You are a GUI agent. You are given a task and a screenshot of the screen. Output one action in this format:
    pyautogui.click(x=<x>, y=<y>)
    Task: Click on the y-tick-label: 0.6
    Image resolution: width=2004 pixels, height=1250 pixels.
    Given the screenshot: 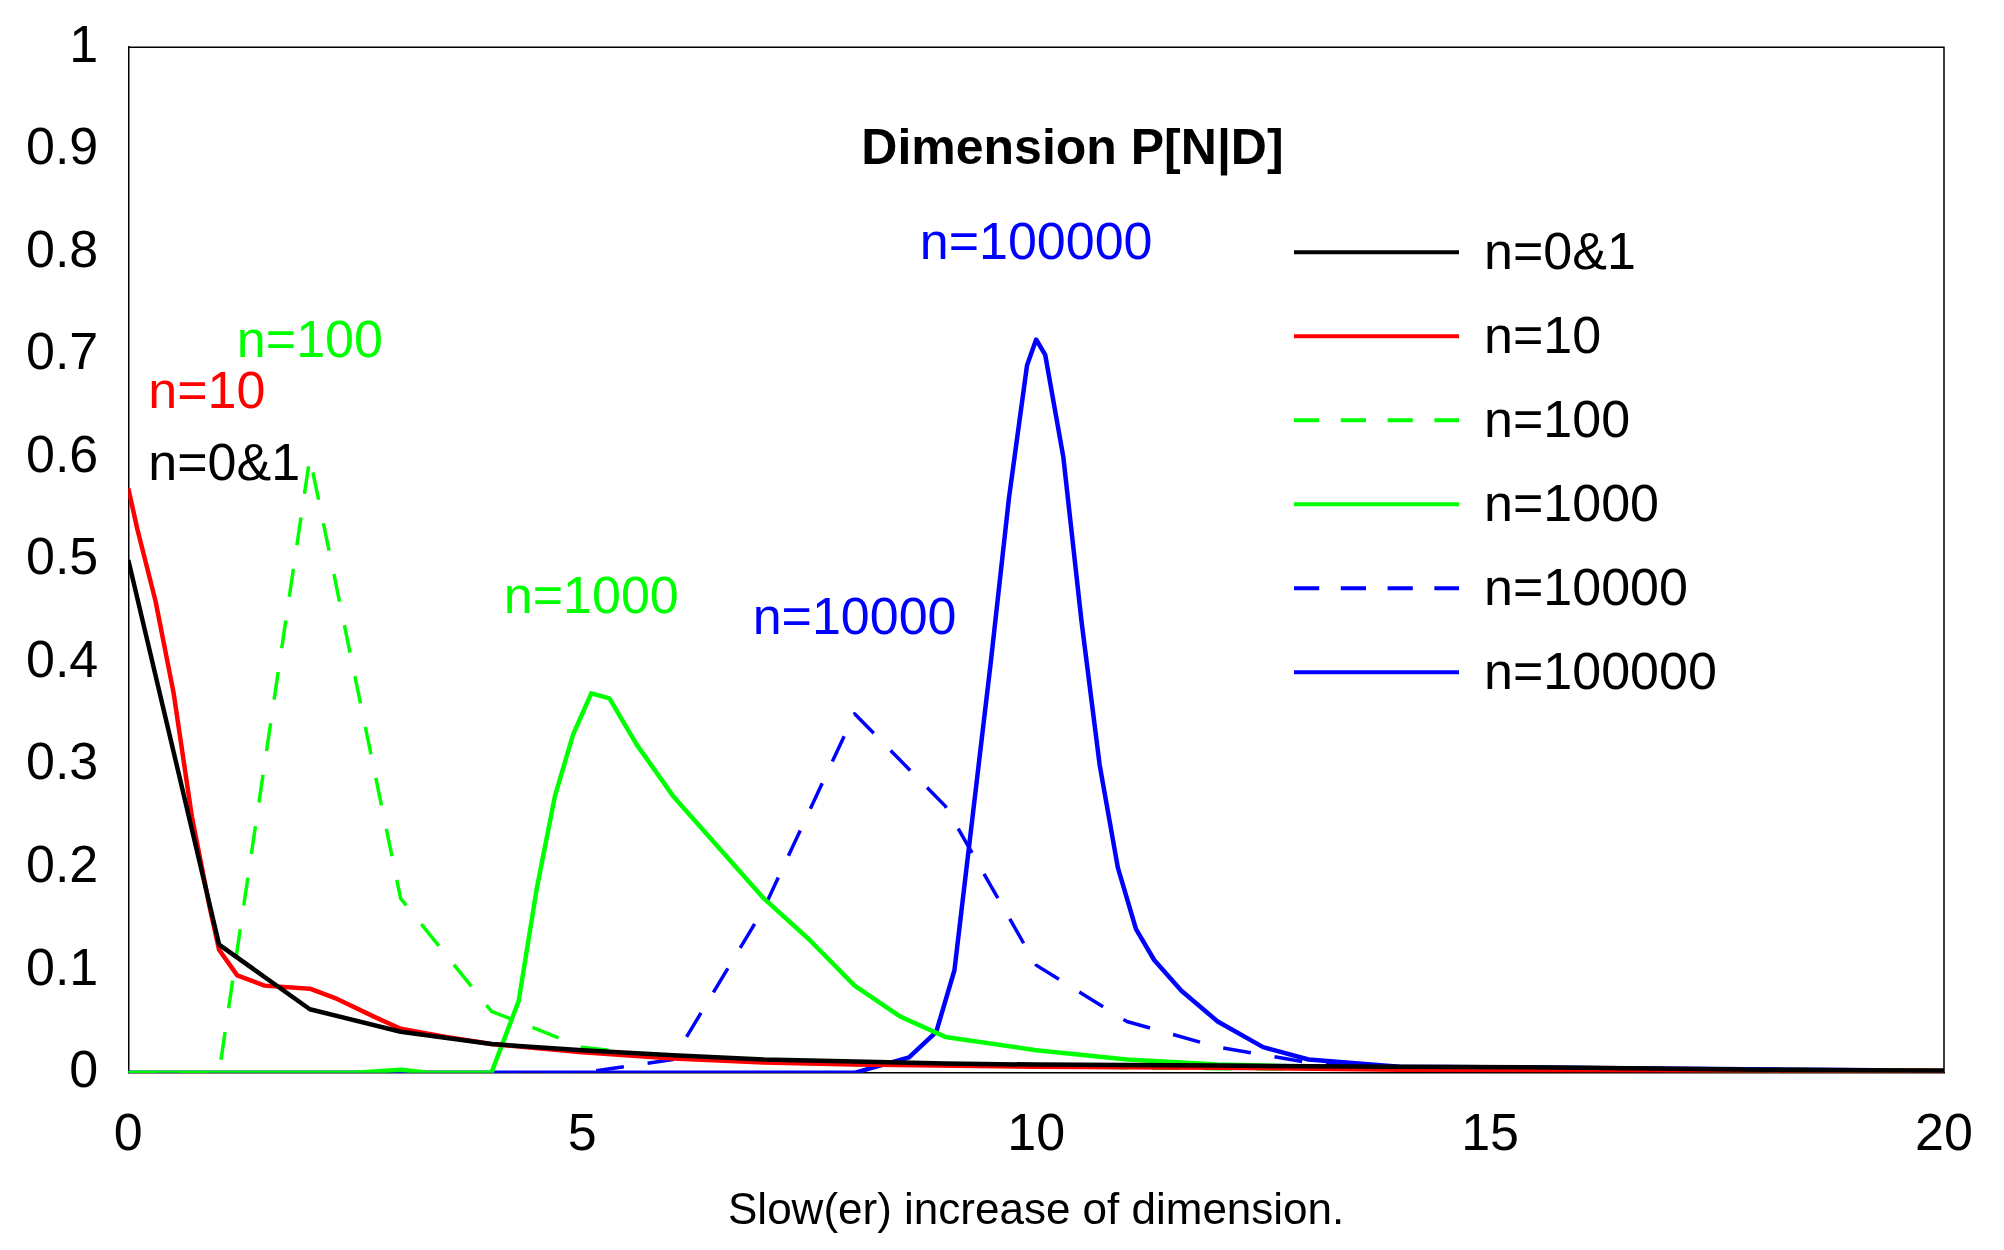 What is the action you would take?
    pyautogui.click(x=62, y=453)
    